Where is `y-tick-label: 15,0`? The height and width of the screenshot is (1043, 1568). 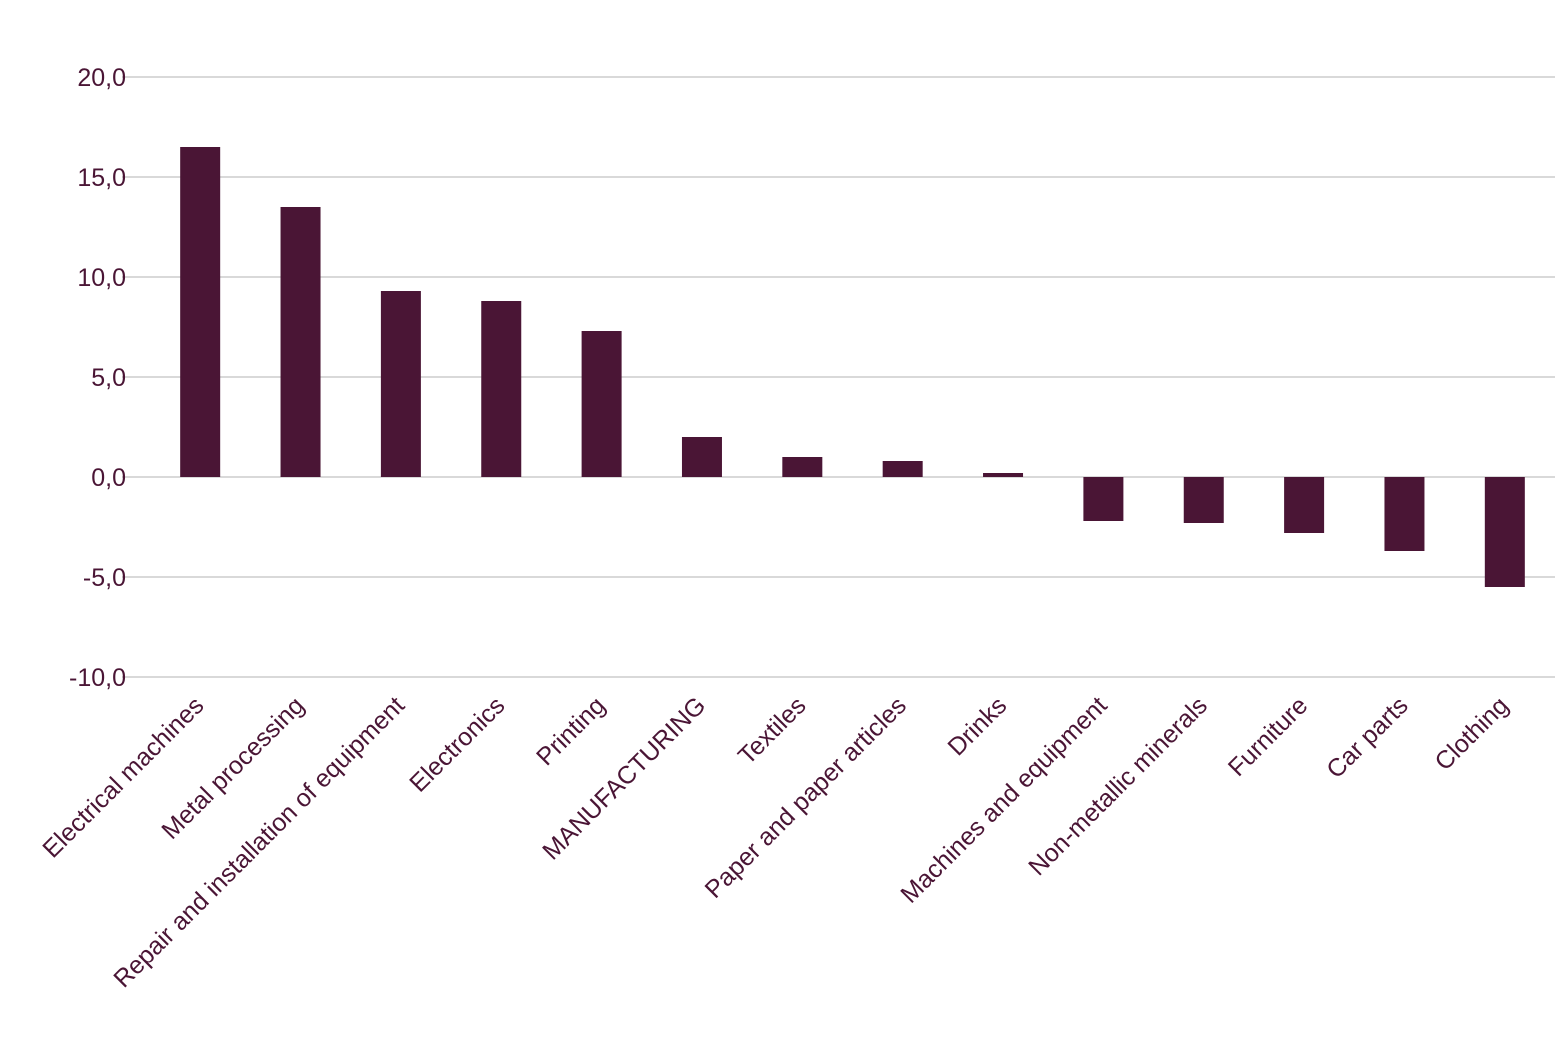 y-tick-label: 15,0 is located at coordinates (101, 178).